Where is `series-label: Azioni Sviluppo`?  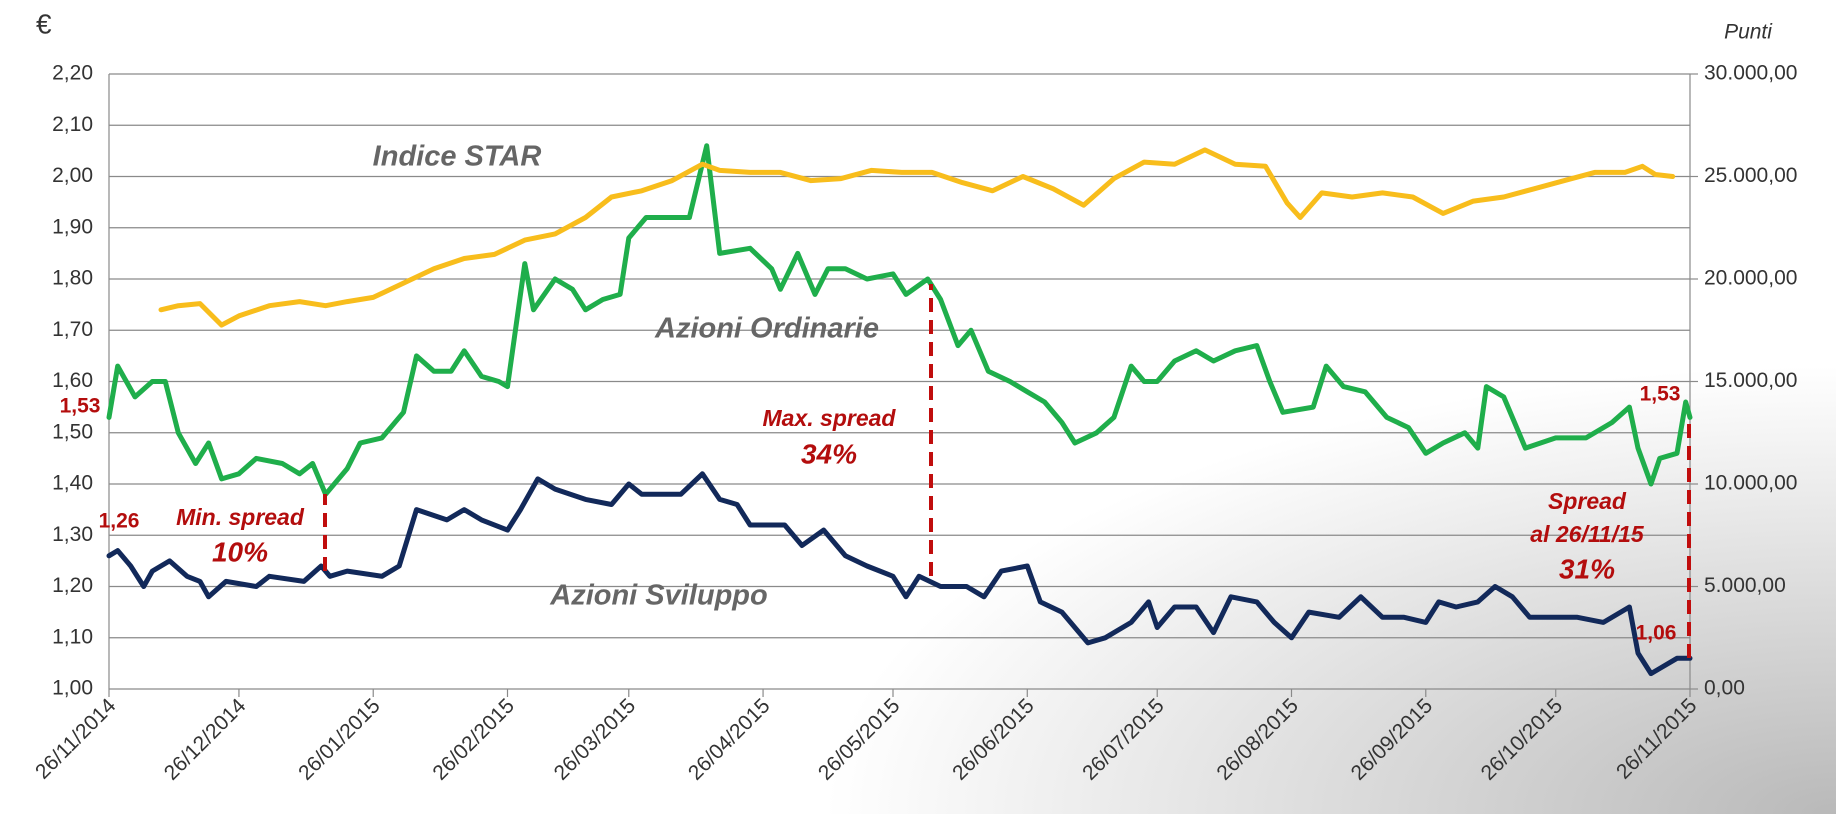
series-label: Azioni Sviluppo is located at coordinates (658, 596).